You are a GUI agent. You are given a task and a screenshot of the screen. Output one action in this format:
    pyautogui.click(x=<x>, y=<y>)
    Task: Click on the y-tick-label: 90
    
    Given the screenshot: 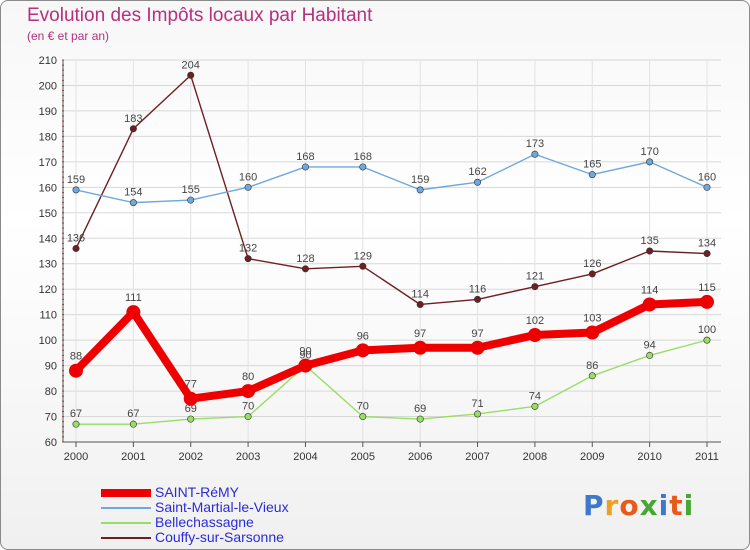 What is the action you would take?
    pyautogui.click(x=51, y=367)
    